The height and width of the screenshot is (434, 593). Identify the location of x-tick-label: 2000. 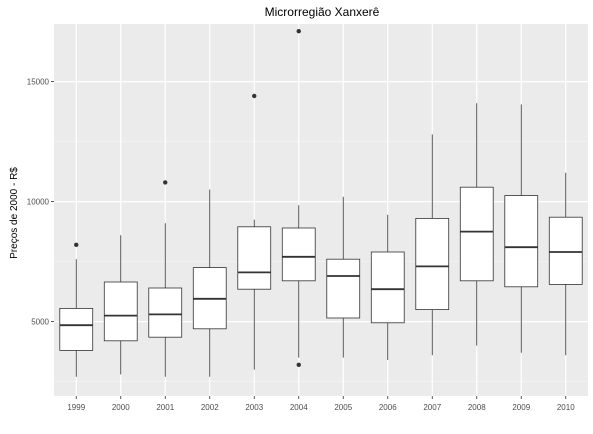
(121, 407).